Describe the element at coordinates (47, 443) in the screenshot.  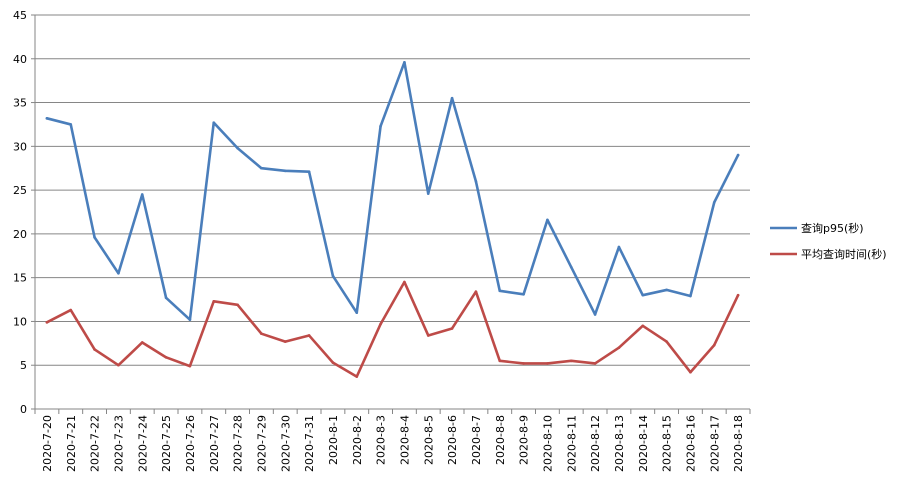
I see `x-tick-label: 2020-7-20` at that location.